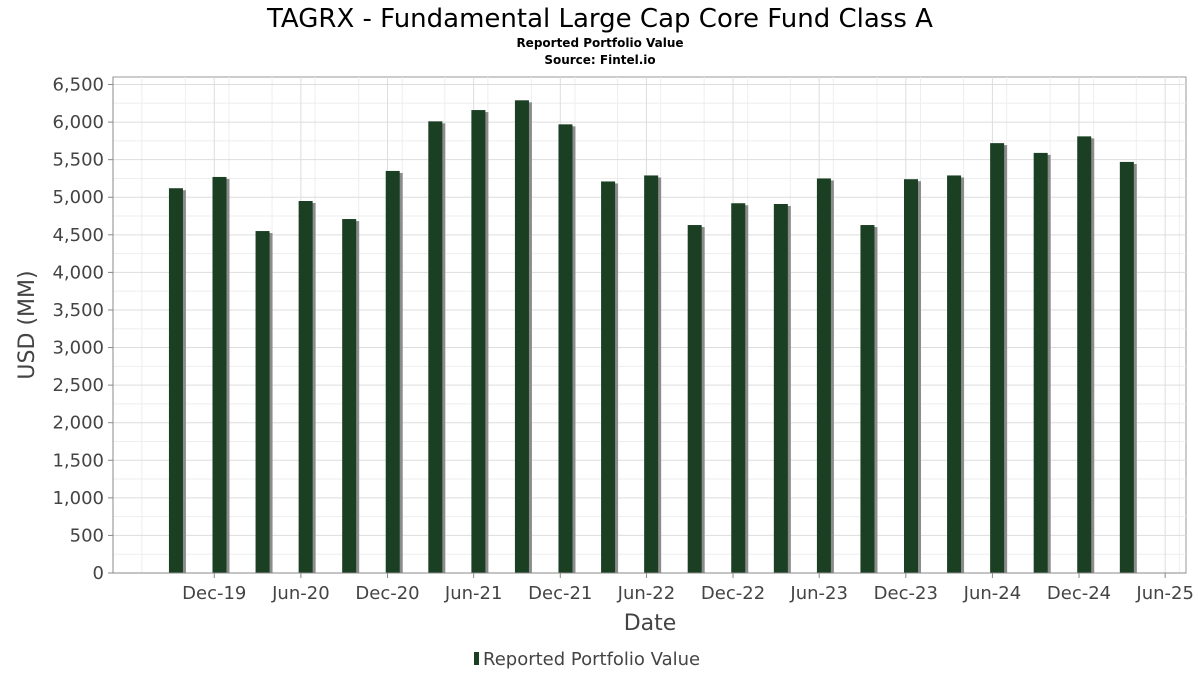  Describe the element at coordinates (78, 85) in the screenshot. I see `y-tick-label: 6,500` at that location.